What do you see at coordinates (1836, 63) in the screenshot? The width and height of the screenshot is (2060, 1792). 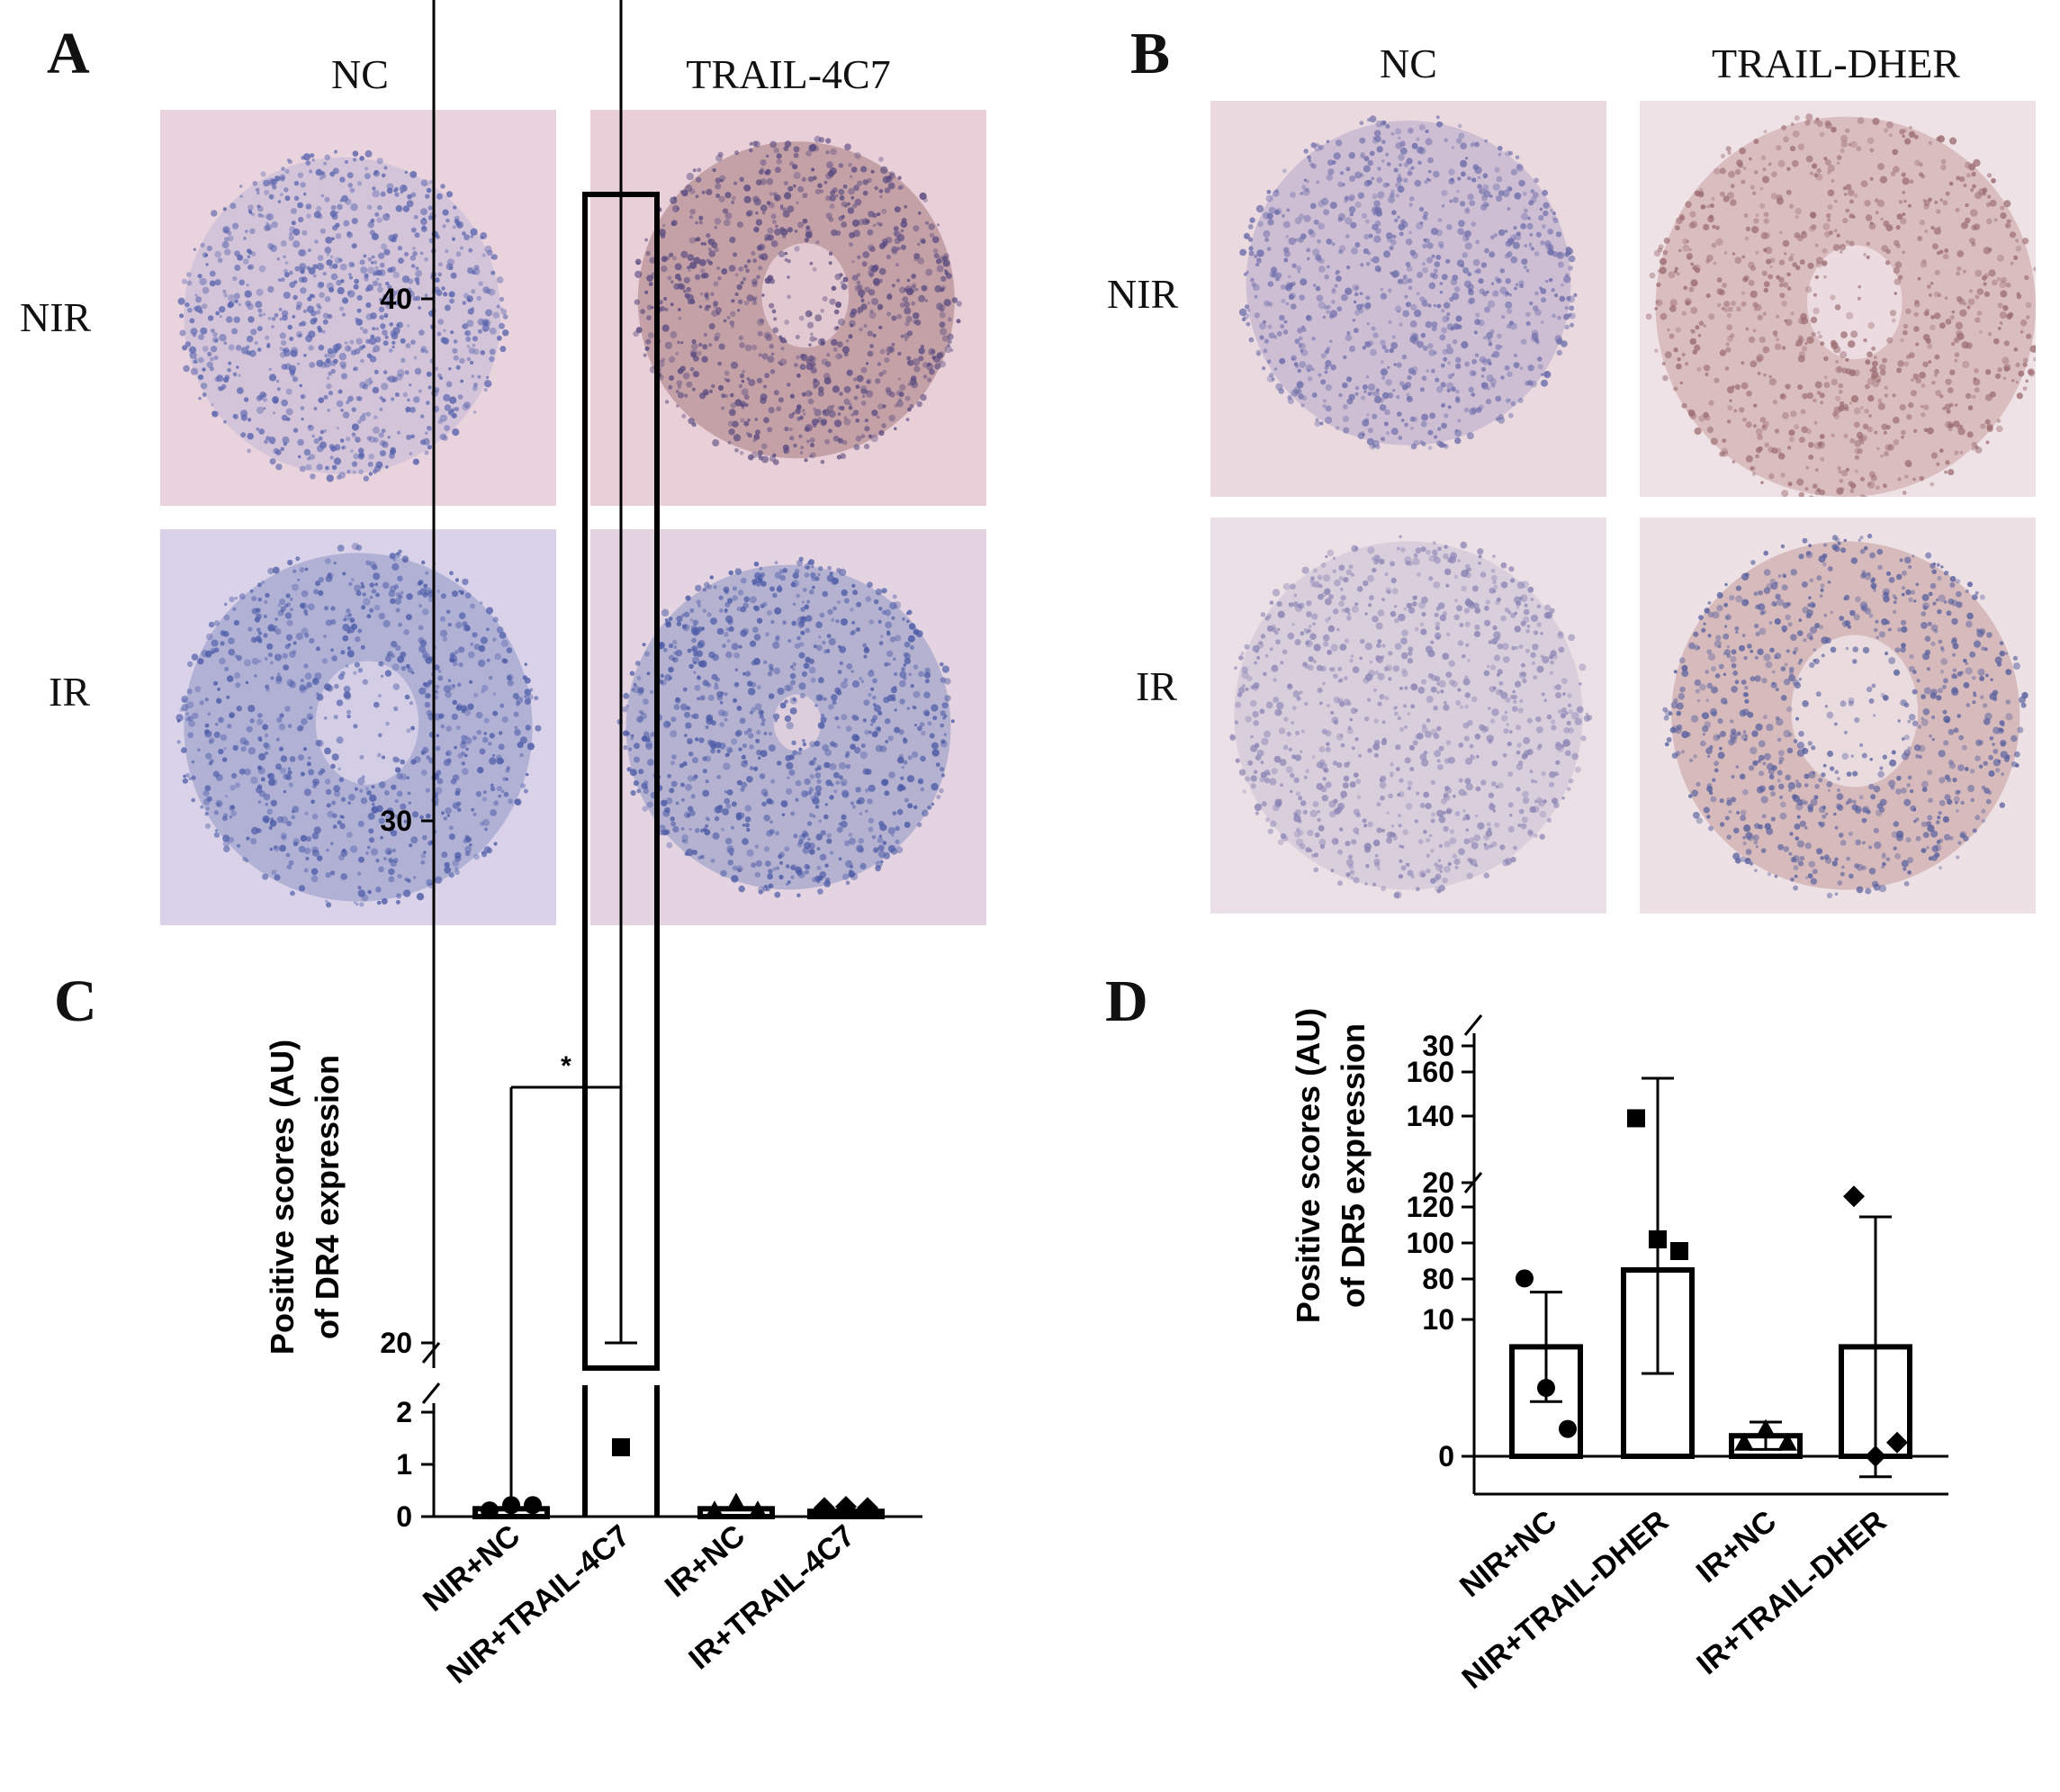 I see `panel-b-col-trail-dher: TRAIL-DHER` at bounding box center [1836, 63].